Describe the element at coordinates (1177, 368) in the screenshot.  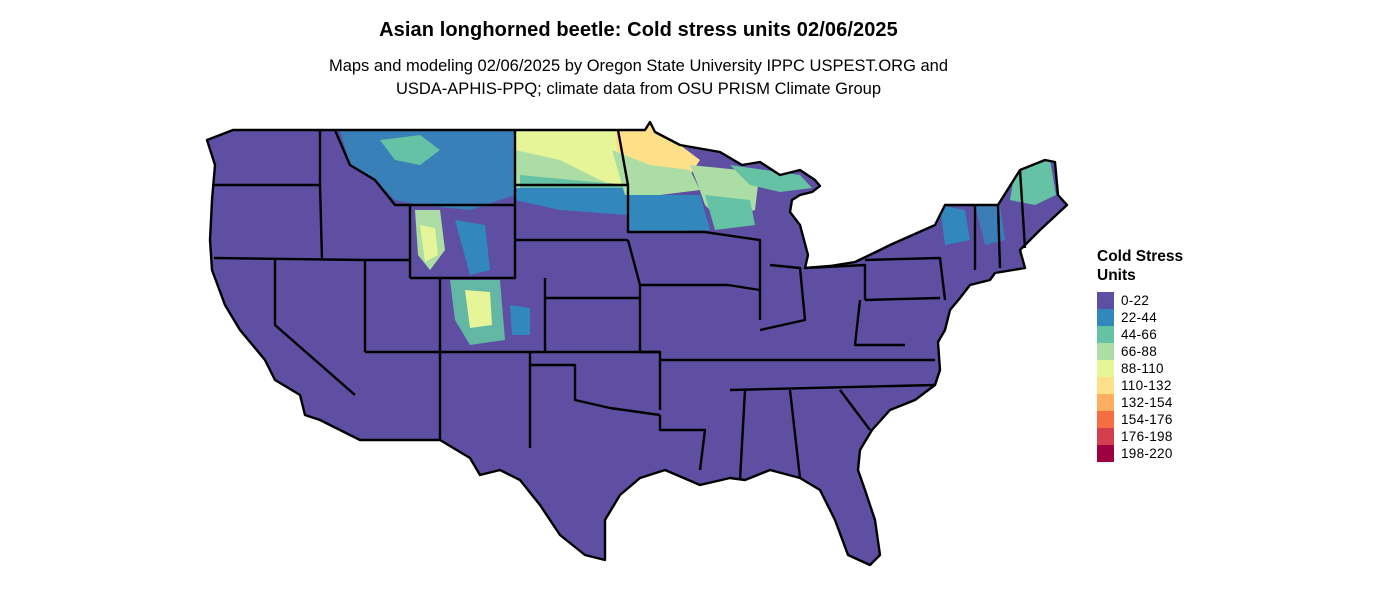
I see `legend-entry: 88-110` at that location.